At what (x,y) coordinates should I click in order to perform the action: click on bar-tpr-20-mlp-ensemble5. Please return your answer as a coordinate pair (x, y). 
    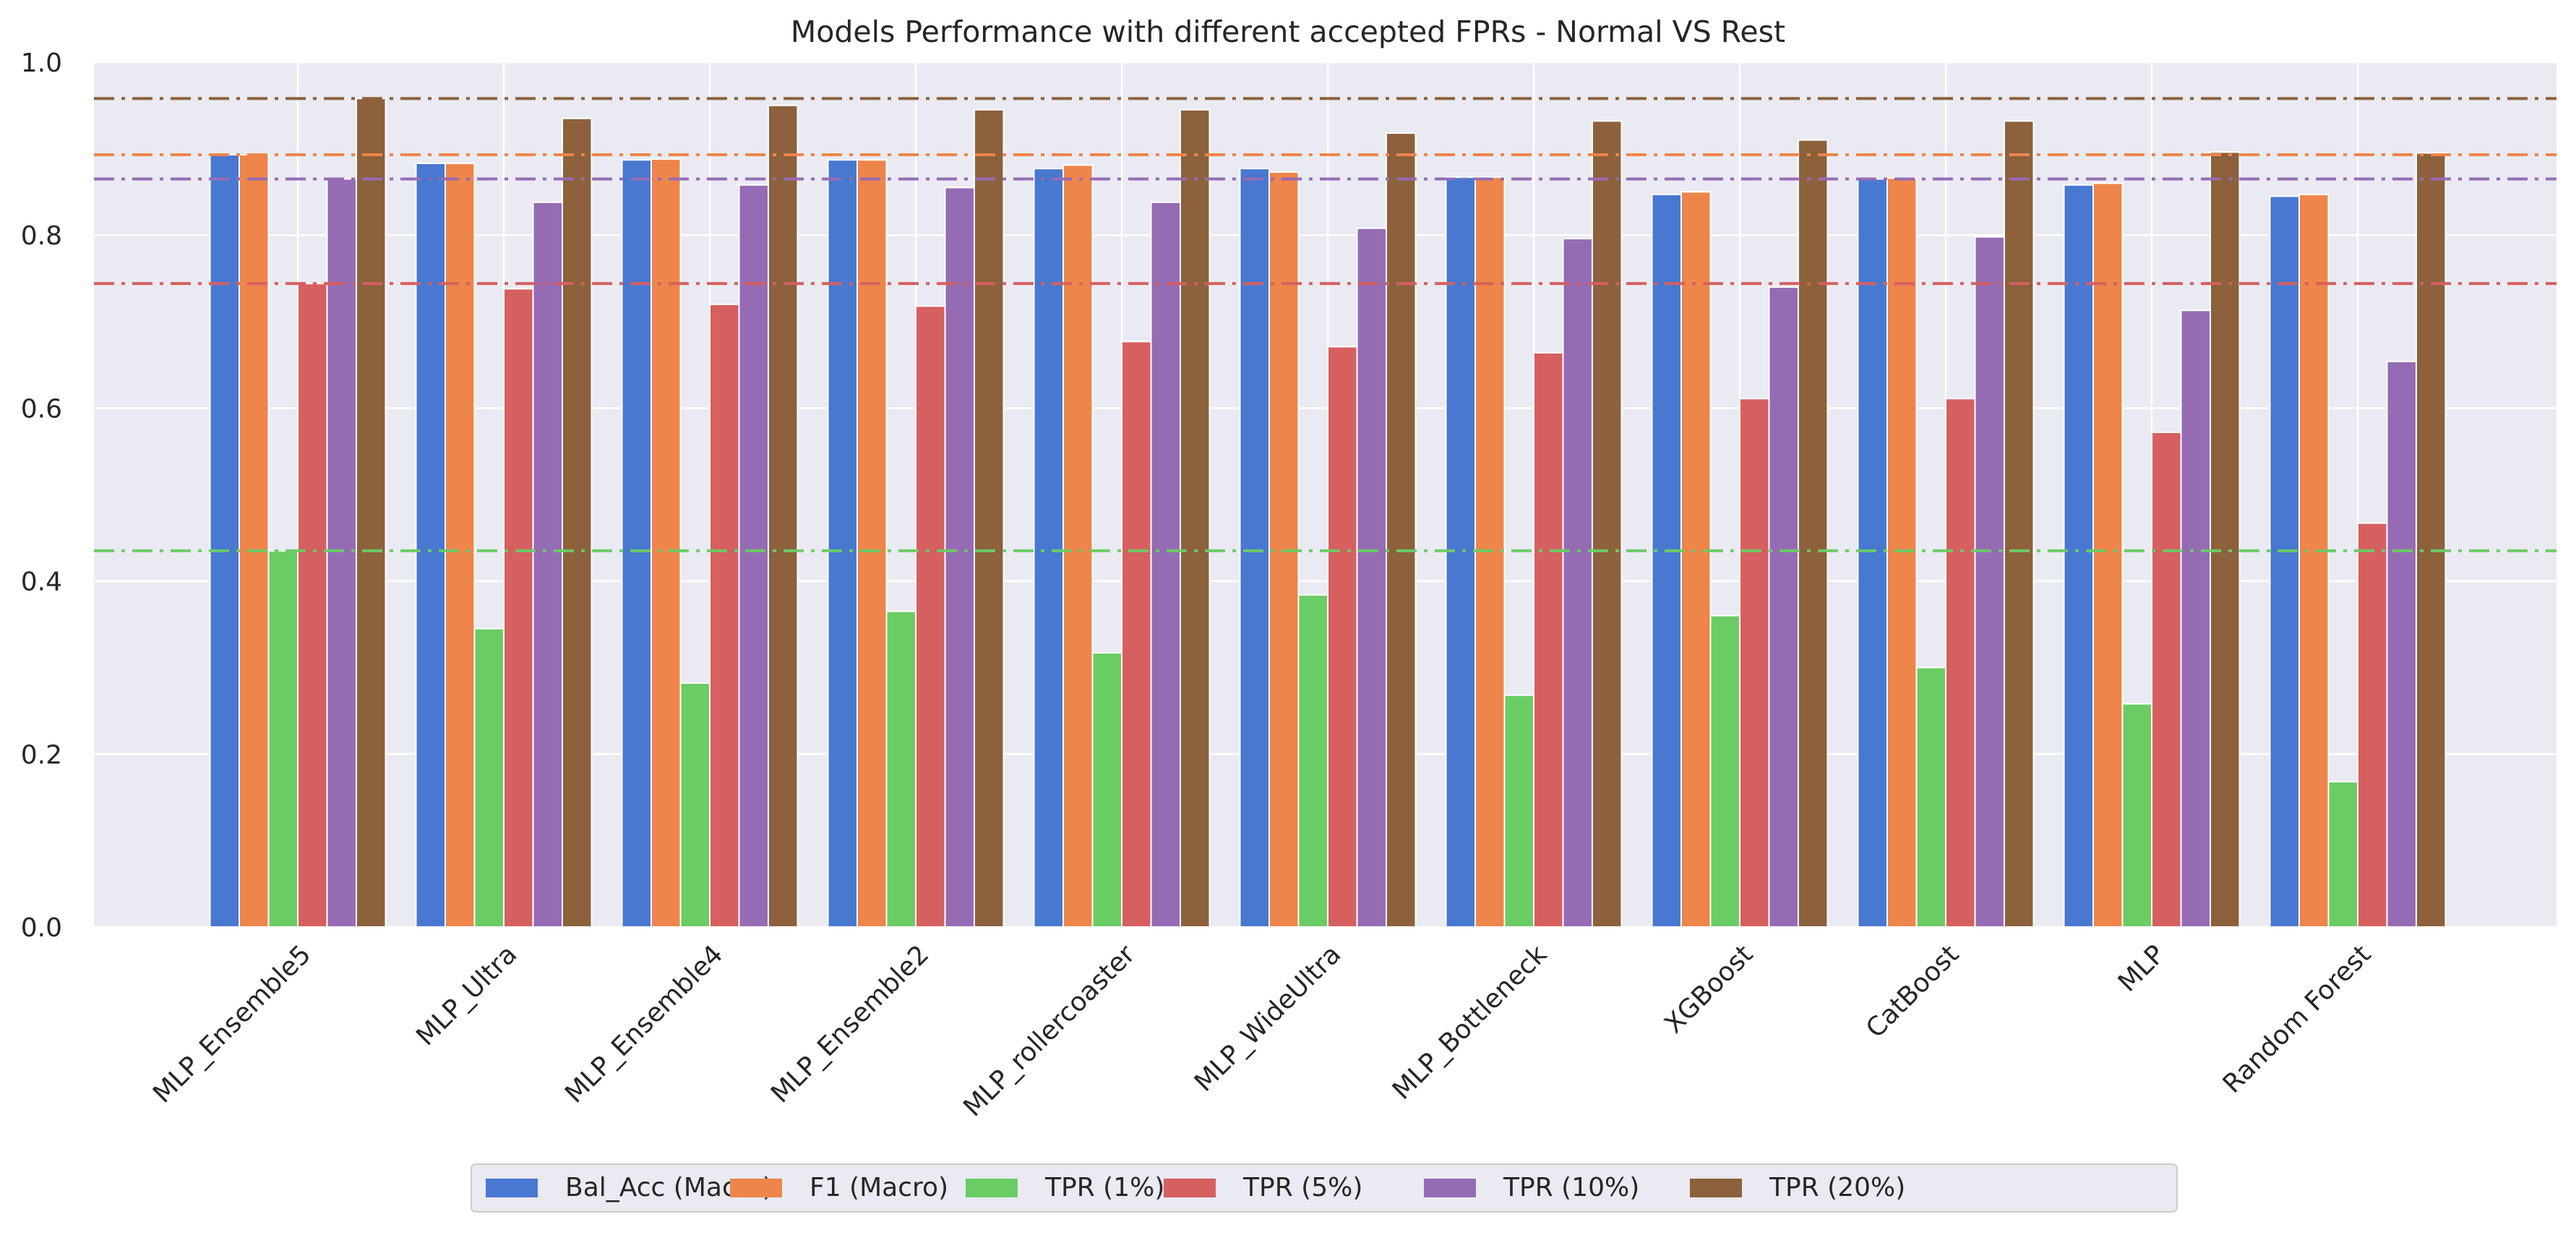
    Looking at the image, I should click on (372, 513).